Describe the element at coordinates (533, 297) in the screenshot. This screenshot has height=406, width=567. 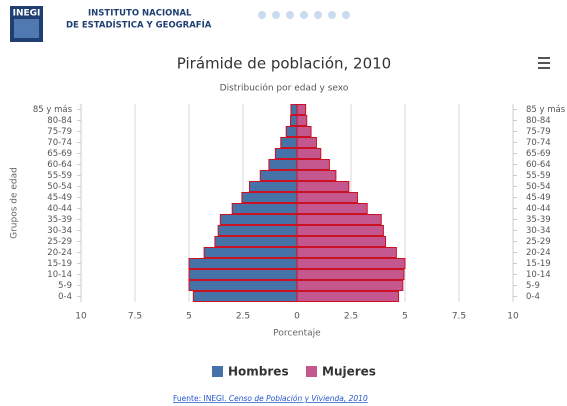
I see `y-tick-label-right: 0-4` at that location.